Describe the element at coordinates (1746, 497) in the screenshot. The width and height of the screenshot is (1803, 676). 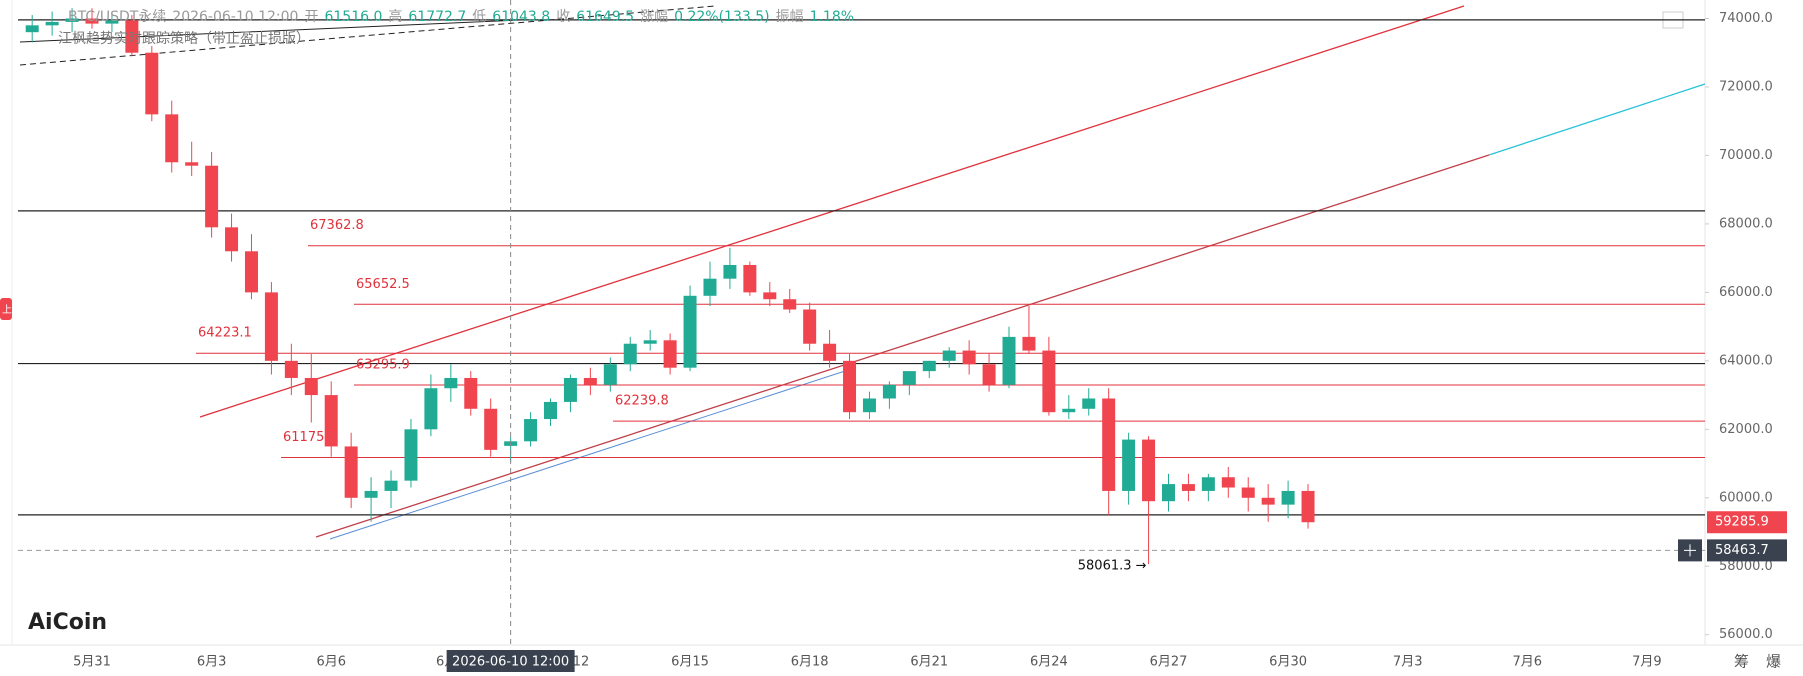
I see `y-tick-label: 60000.0` at that location.